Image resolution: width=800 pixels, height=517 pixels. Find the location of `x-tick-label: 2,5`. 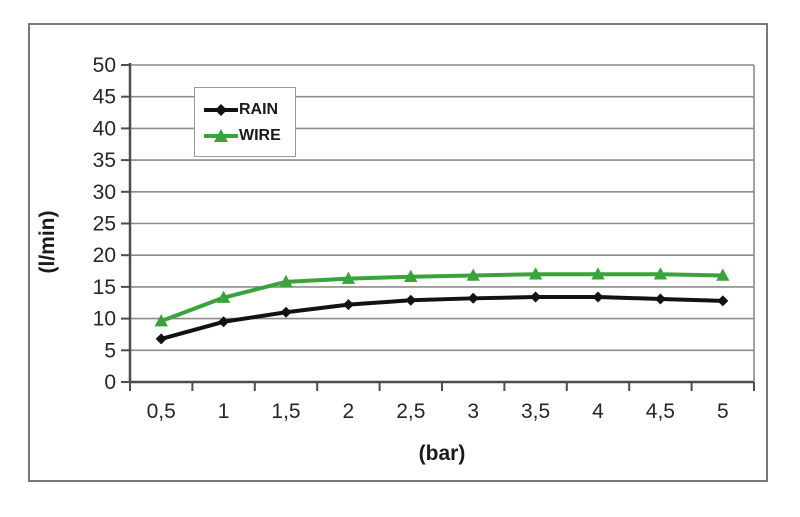

x-tick-label: 2,5 is located at coordinates (410, 411).